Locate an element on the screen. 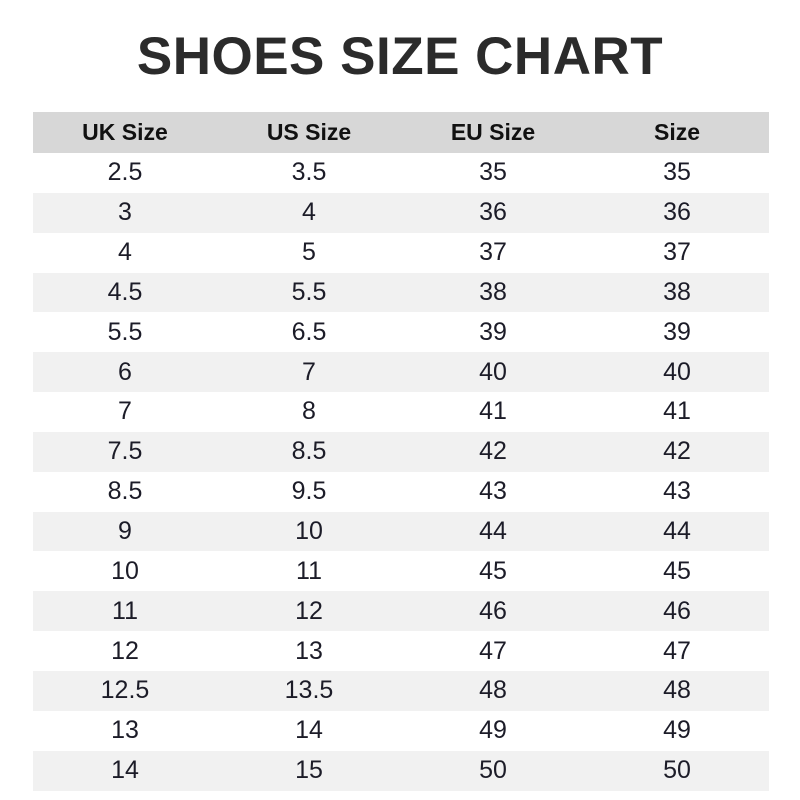 Image resolution: width=800 pixels, height=800 pixels. cell-size: 46 is located at coordinates (677, 610).